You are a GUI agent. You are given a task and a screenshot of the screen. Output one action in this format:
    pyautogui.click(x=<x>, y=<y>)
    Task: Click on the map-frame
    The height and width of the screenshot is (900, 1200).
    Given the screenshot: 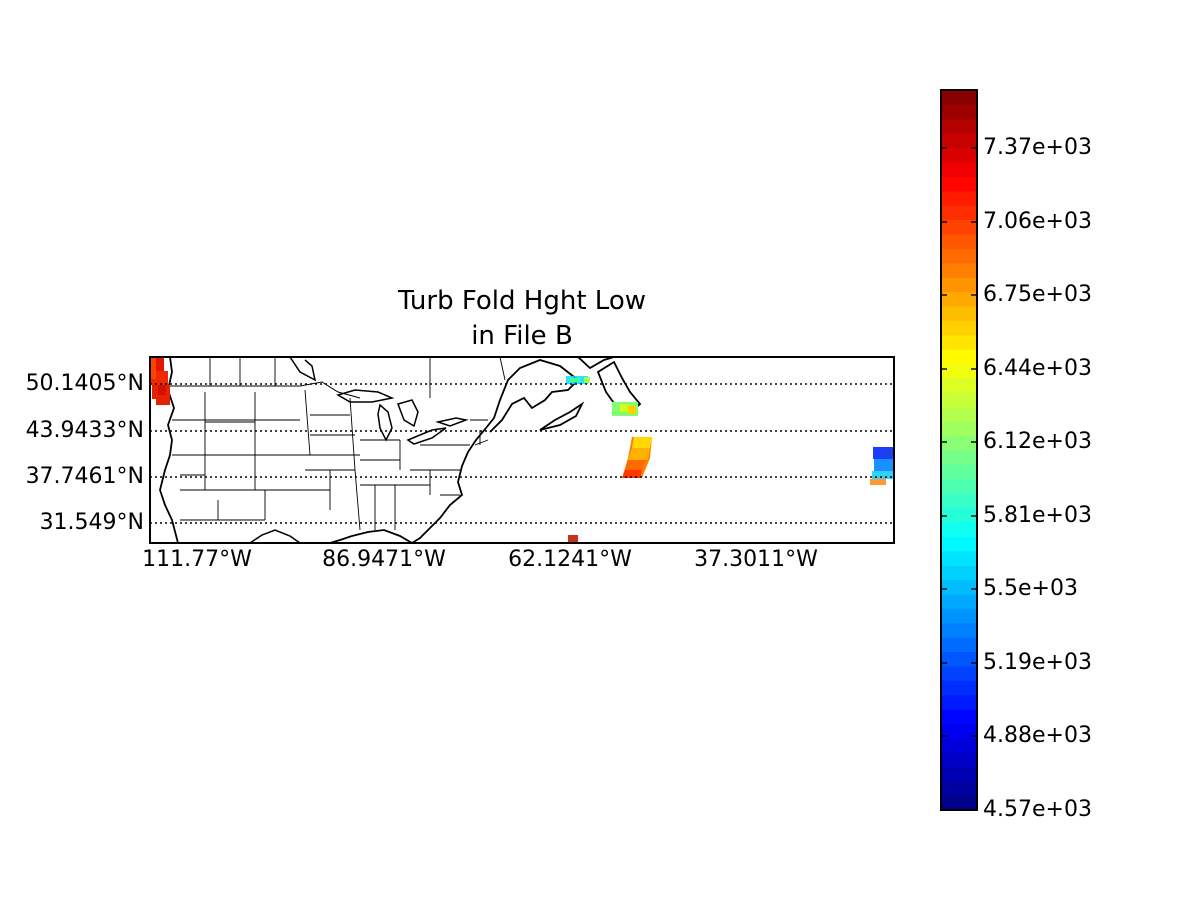 What is the action you would take?
    pyautogui.click(x=522, y=450)
    